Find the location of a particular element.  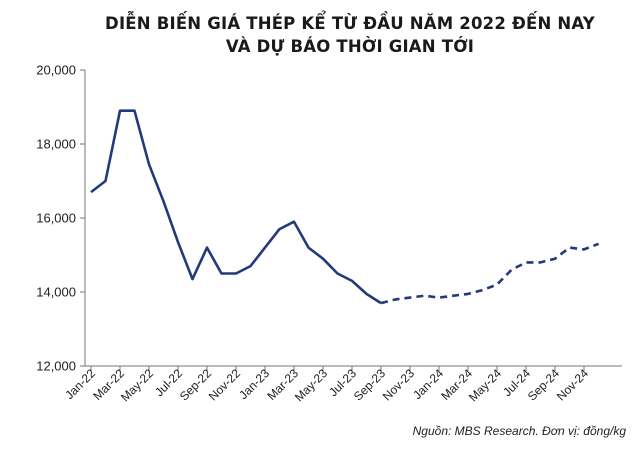

x-tick-label: Nov-22 is located at coordinates (224, 384).